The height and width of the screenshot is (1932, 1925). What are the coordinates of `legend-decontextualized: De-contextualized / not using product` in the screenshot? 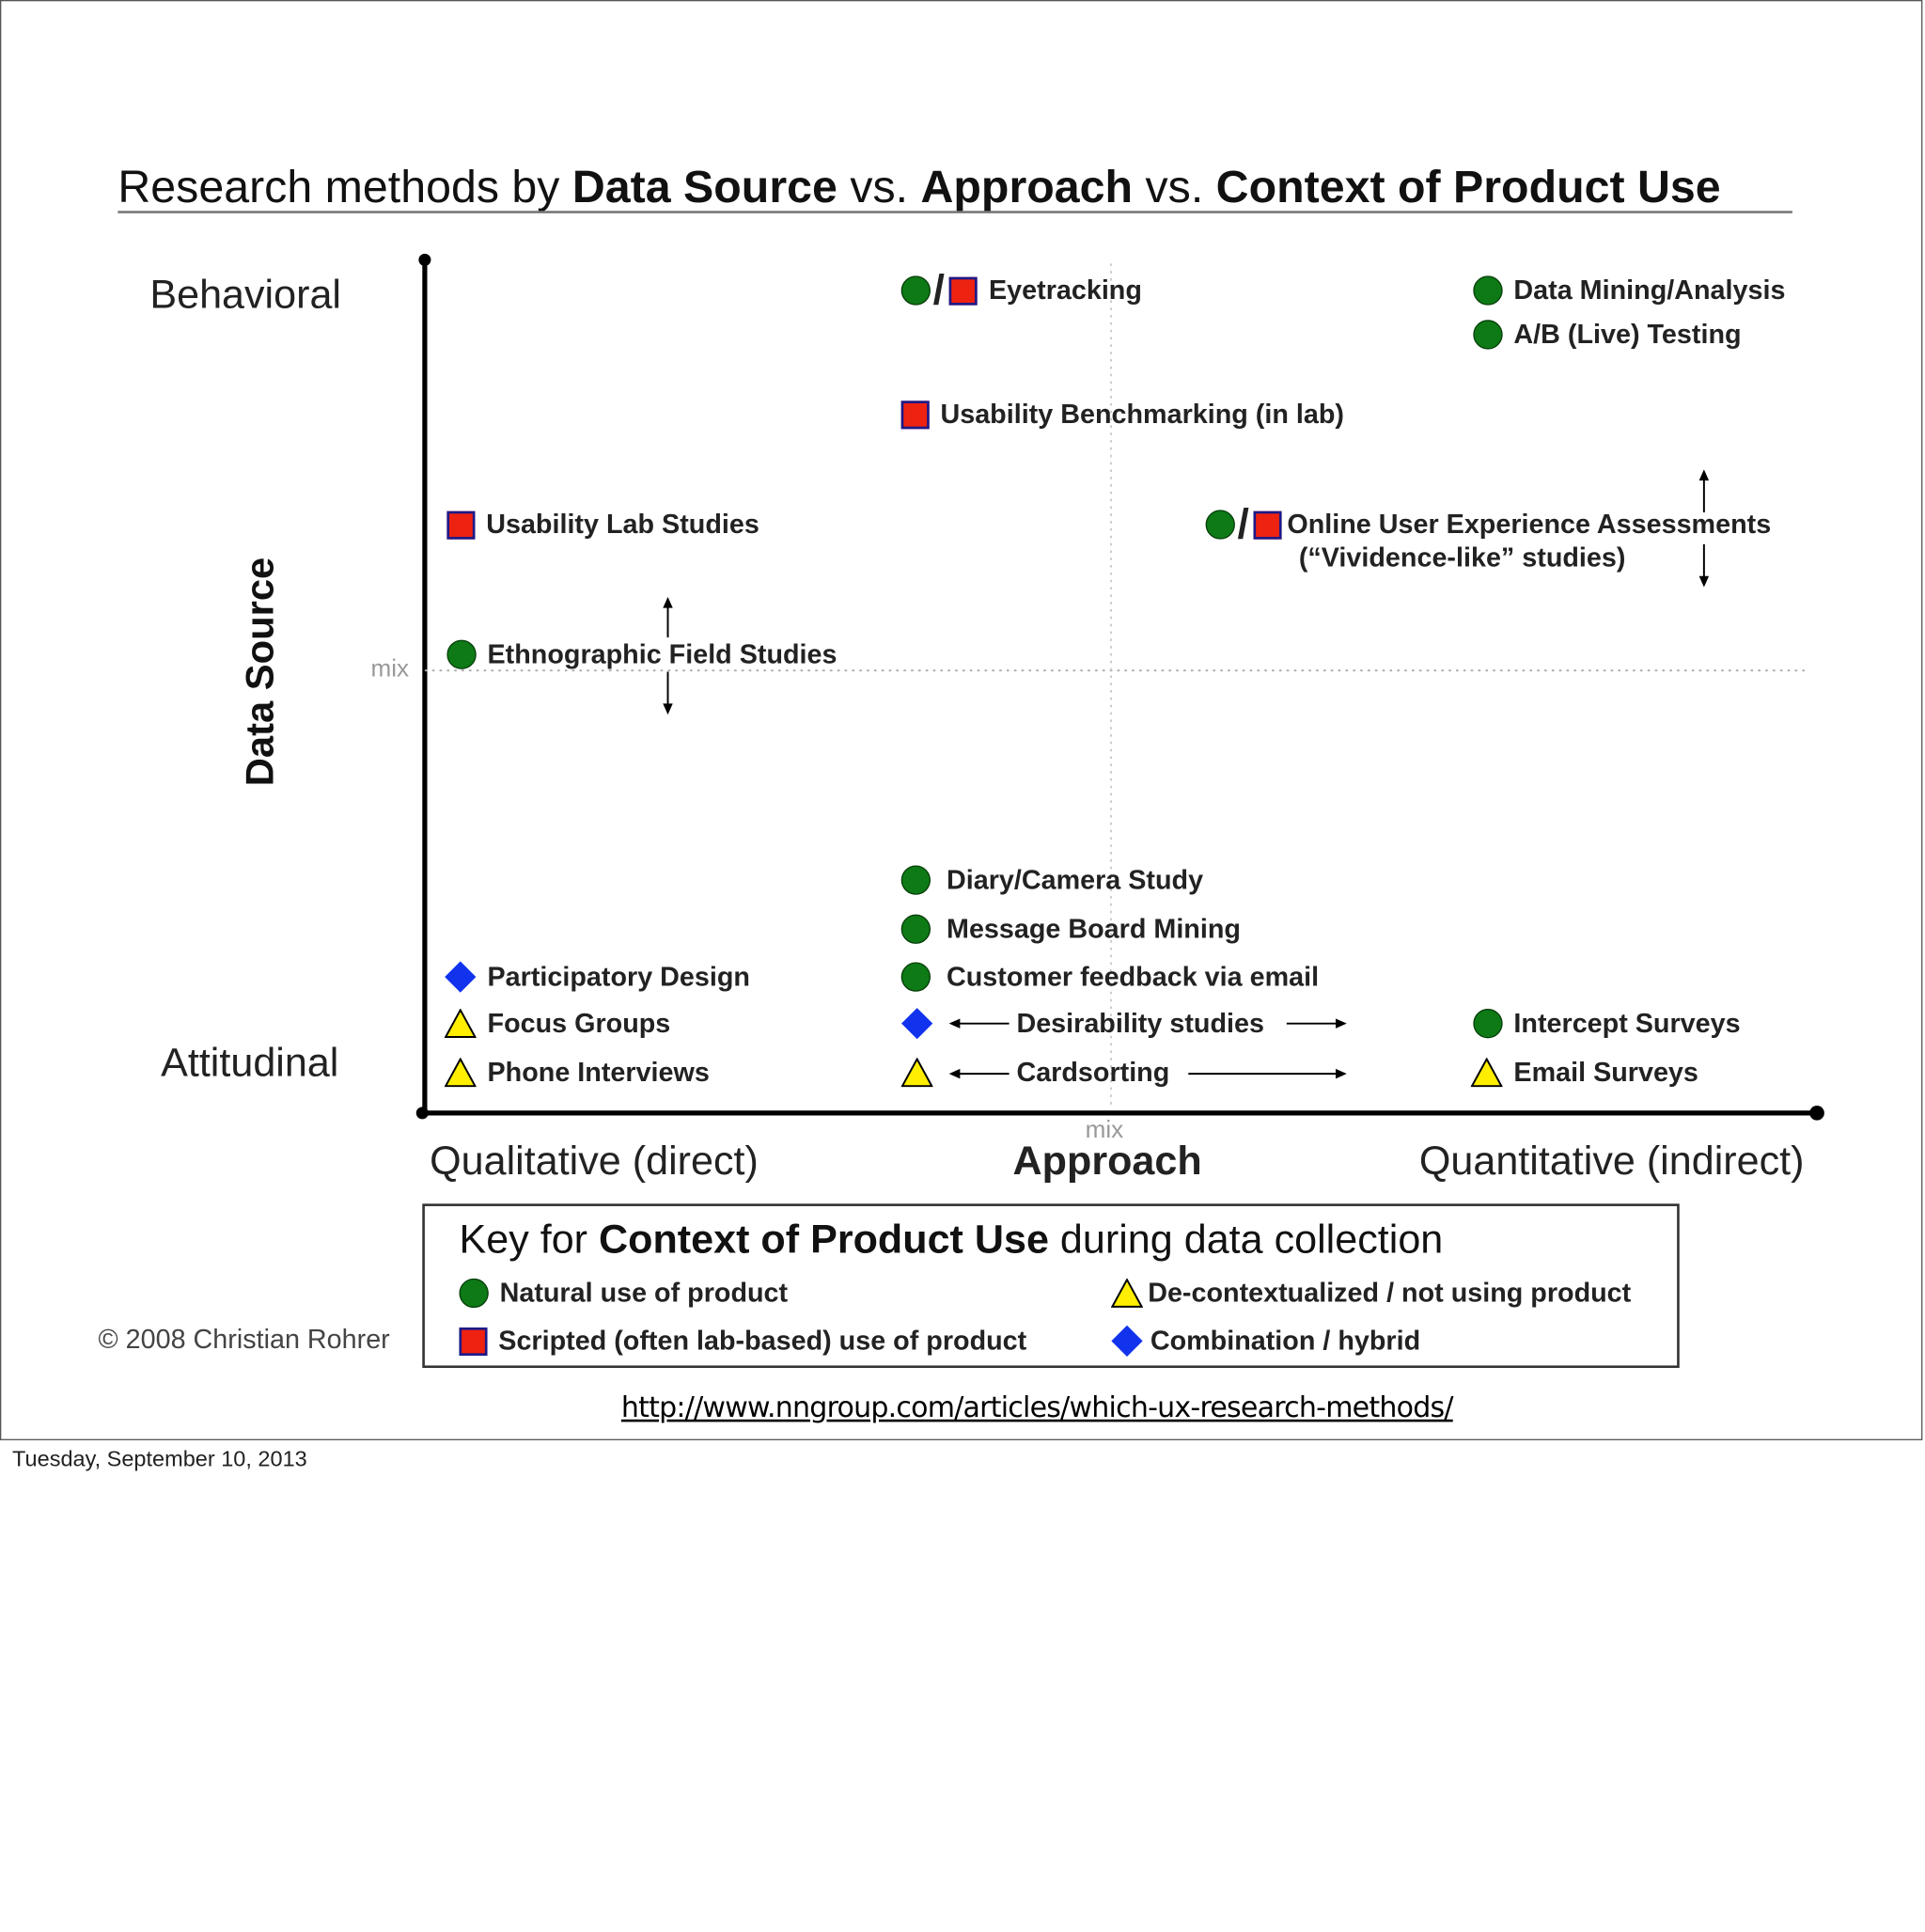 It's located at (1371, 1294).